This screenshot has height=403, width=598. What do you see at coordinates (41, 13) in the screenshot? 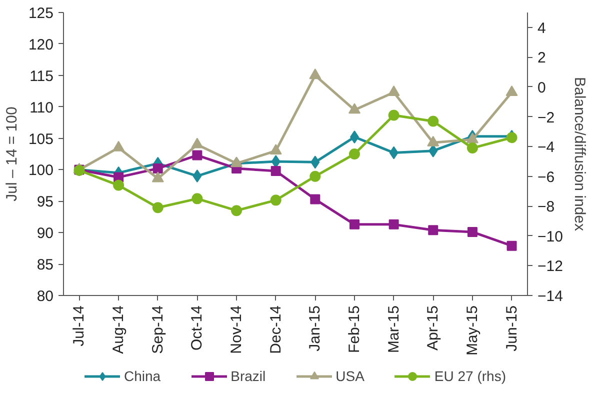
I see `y-tick-label: 125` at bounding box center [41, 13].